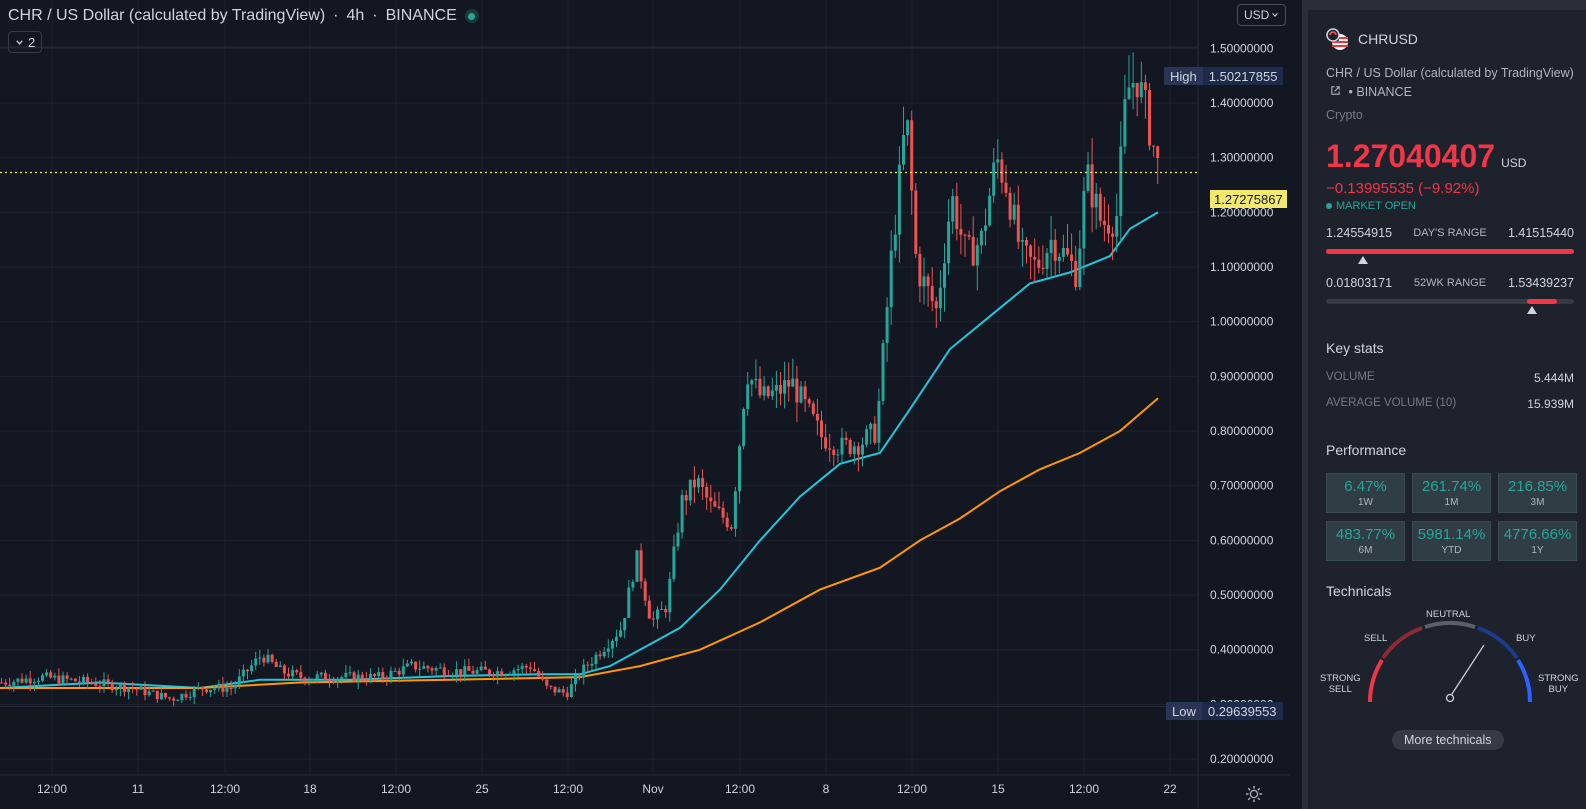 This screenshot has width=1586, height=809. What do you see at coordinates (1254, 794) in the screenshot?
I see `chart-settings-icon` at bounding box center [1254, 794].